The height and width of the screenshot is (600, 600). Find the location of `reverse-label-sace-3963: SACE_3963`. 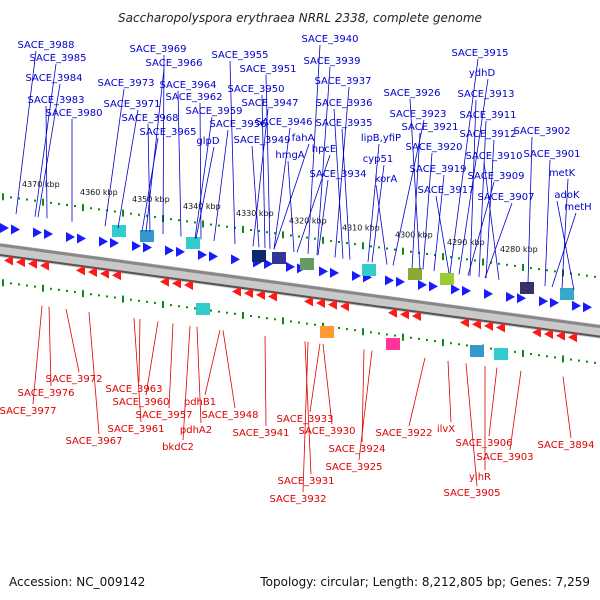

reverse-label-sace-3963: SACE_3963 is located at coordinates (134, 389).